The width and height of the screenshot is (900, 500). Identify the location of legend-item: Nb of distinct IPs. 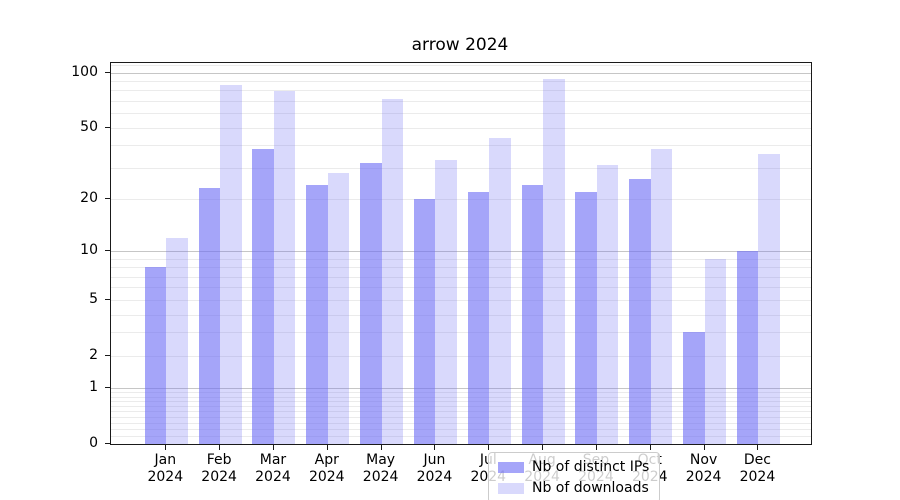
(573, 467).